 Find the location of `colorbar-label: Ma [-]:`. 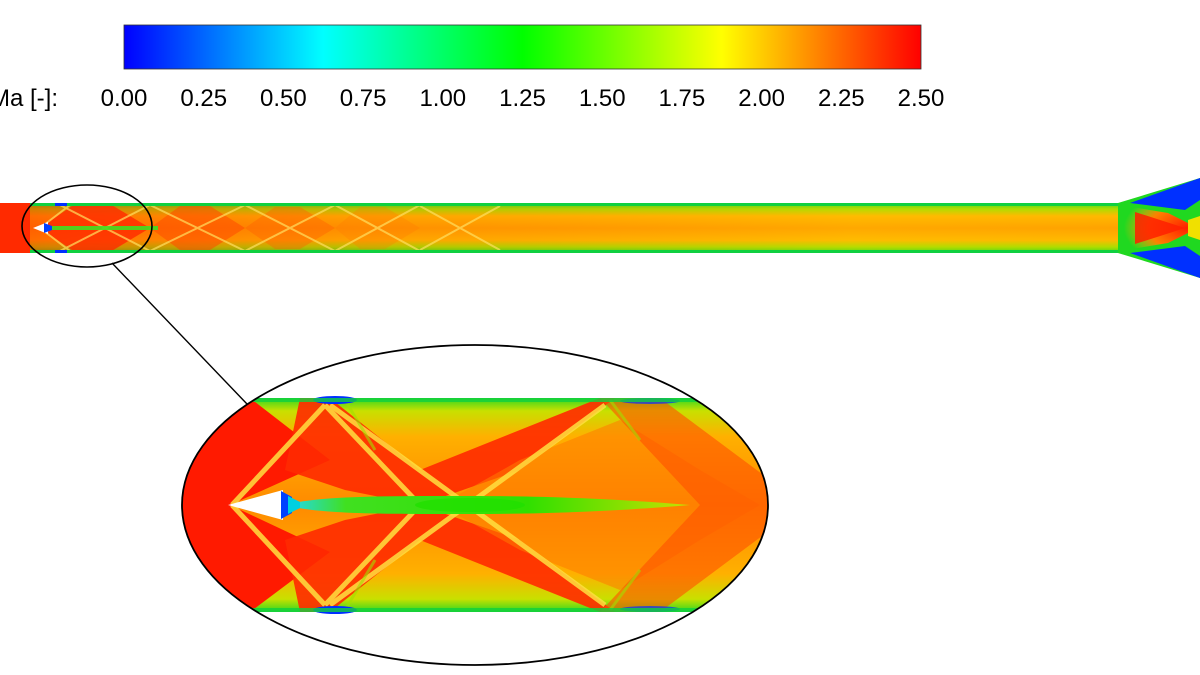

colorbar-label: Ma [-]: is located at coordinates (29, 98).